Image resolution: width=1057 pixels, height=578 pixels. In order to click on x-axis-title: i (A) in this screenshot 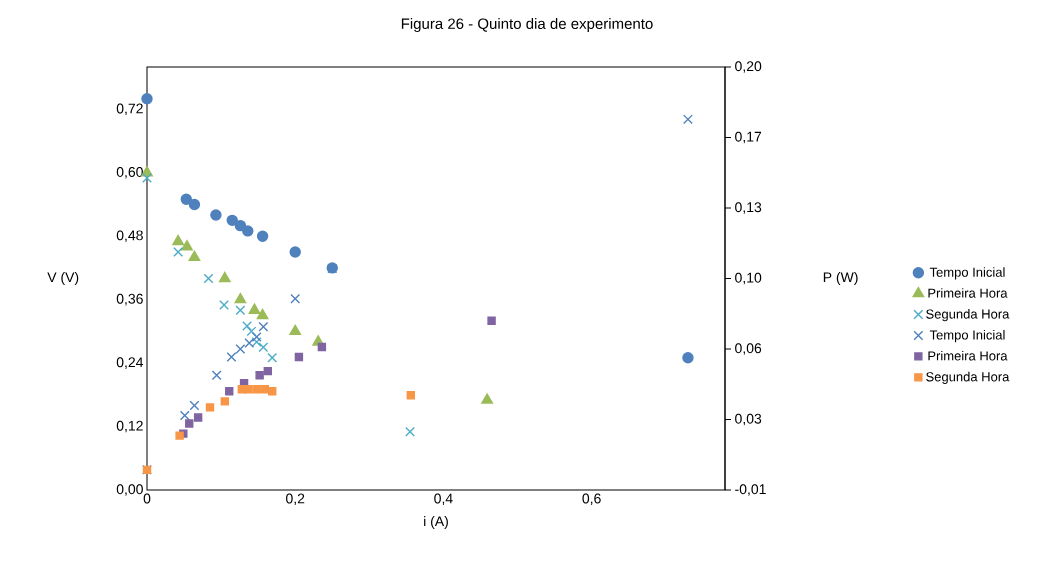, I will do `click(436, 522)`.